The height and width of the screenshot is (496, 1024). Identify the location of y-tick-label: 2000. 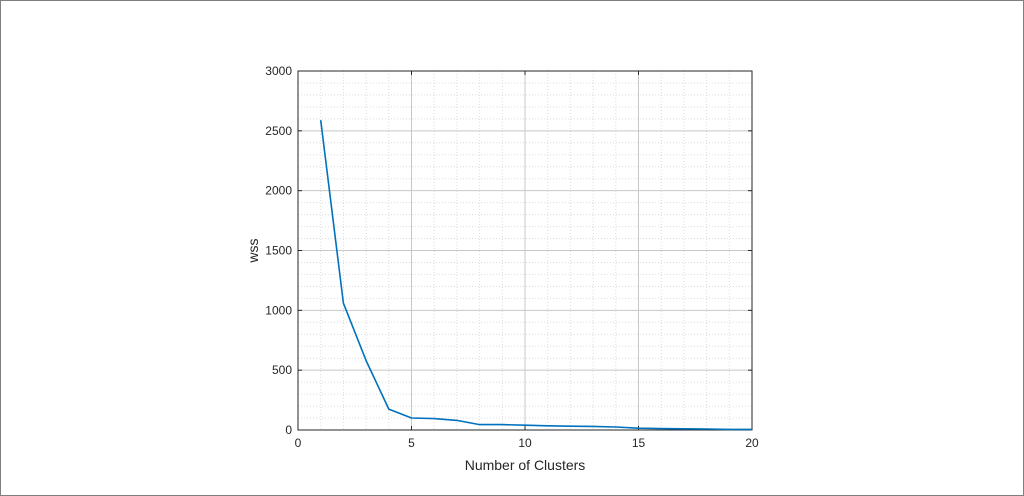
(278, 191).